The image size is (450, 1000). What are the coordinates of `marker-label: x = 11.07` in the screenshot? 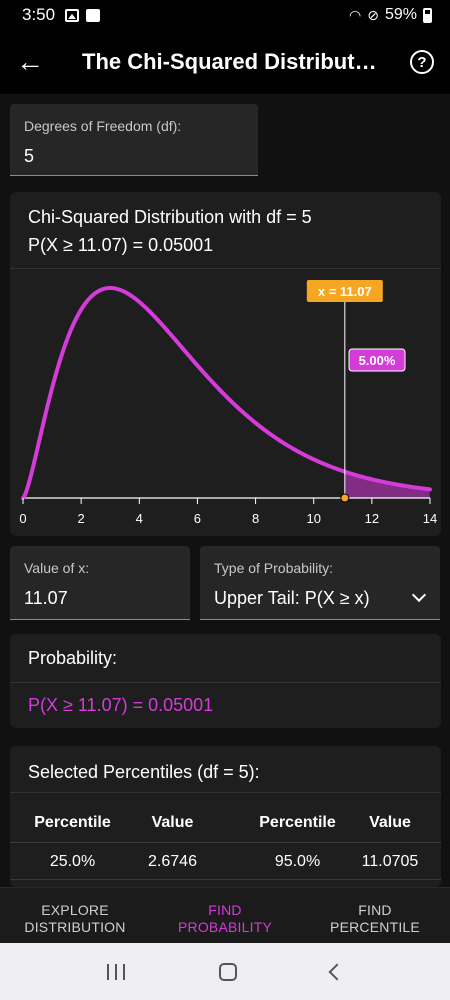 It's located at (345, 291).